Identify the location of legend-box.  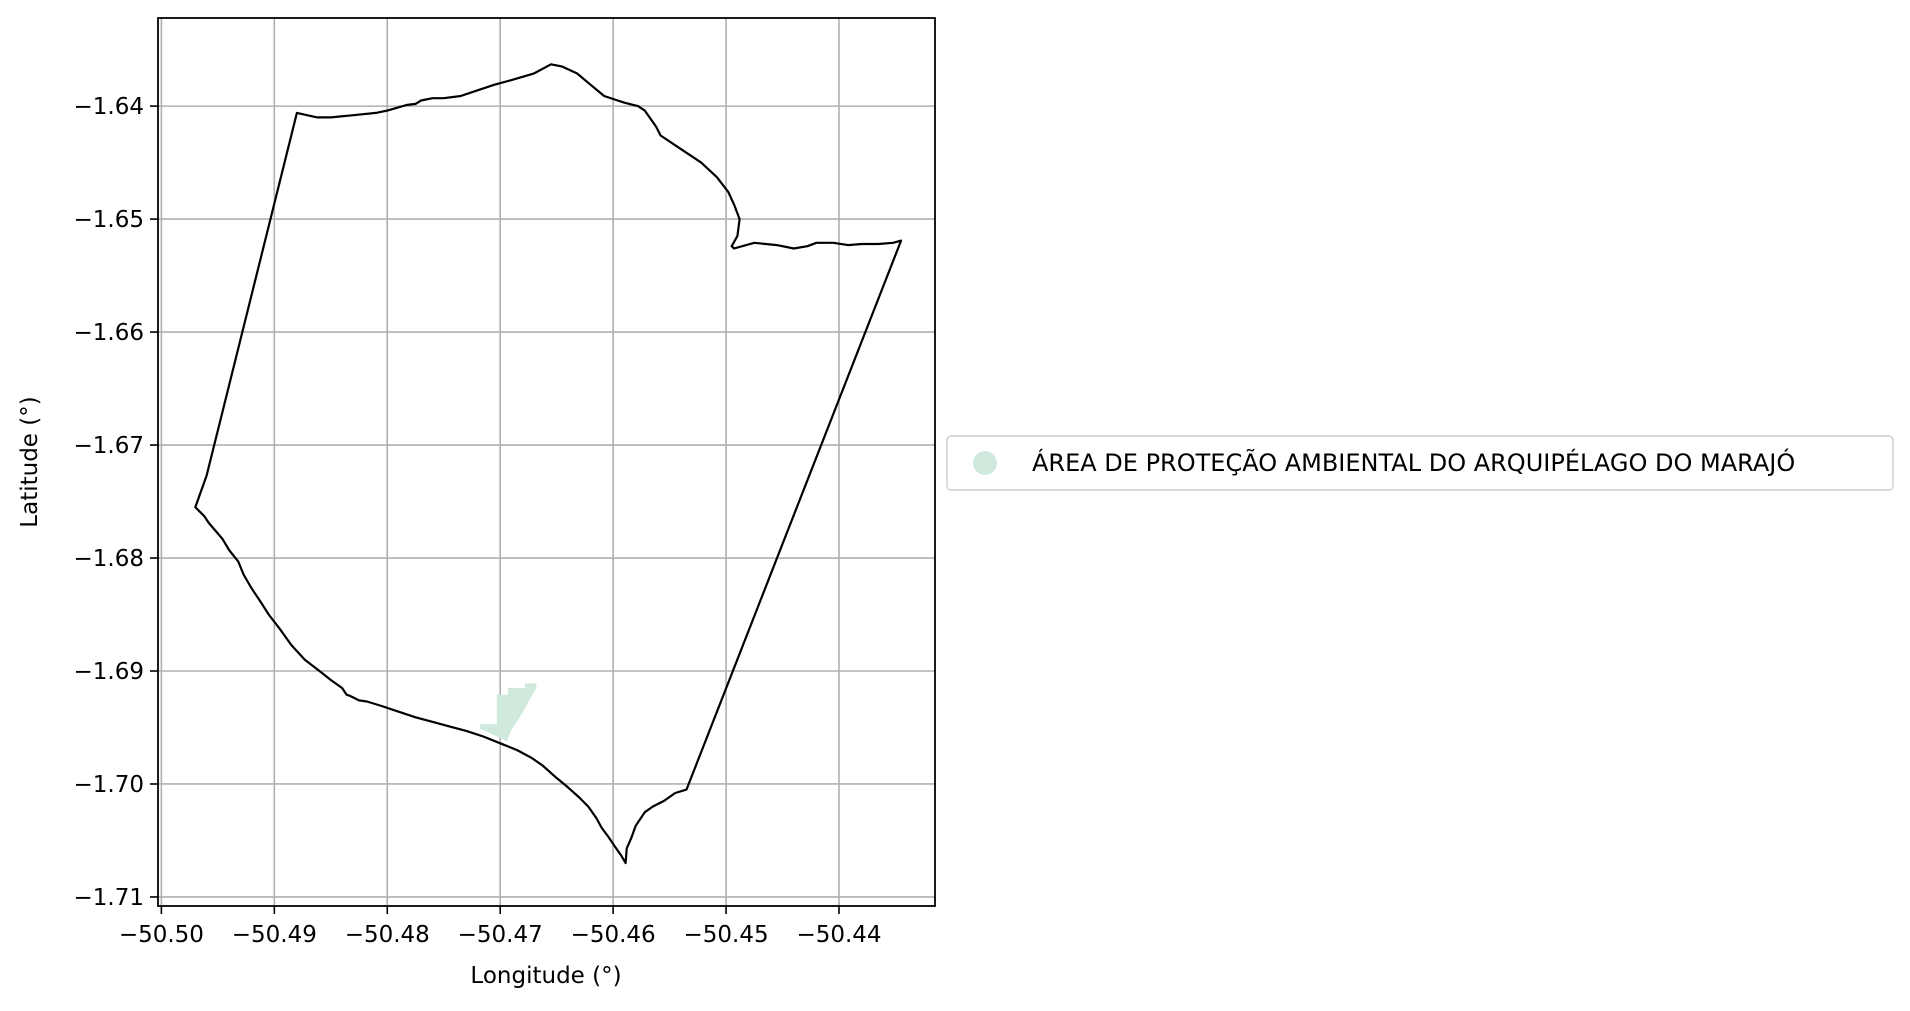
(1420, 463).